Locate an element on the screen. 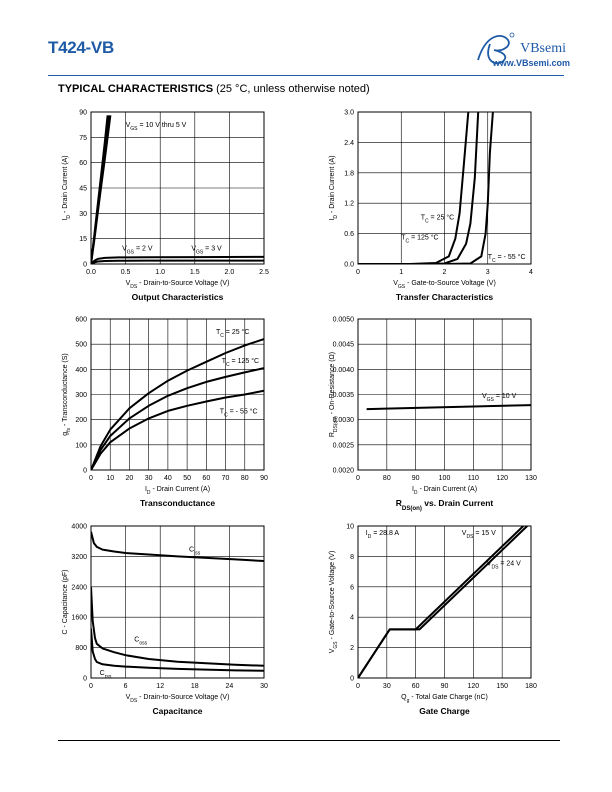  x-tick-label: 150 is located at coordinates (502, 686).